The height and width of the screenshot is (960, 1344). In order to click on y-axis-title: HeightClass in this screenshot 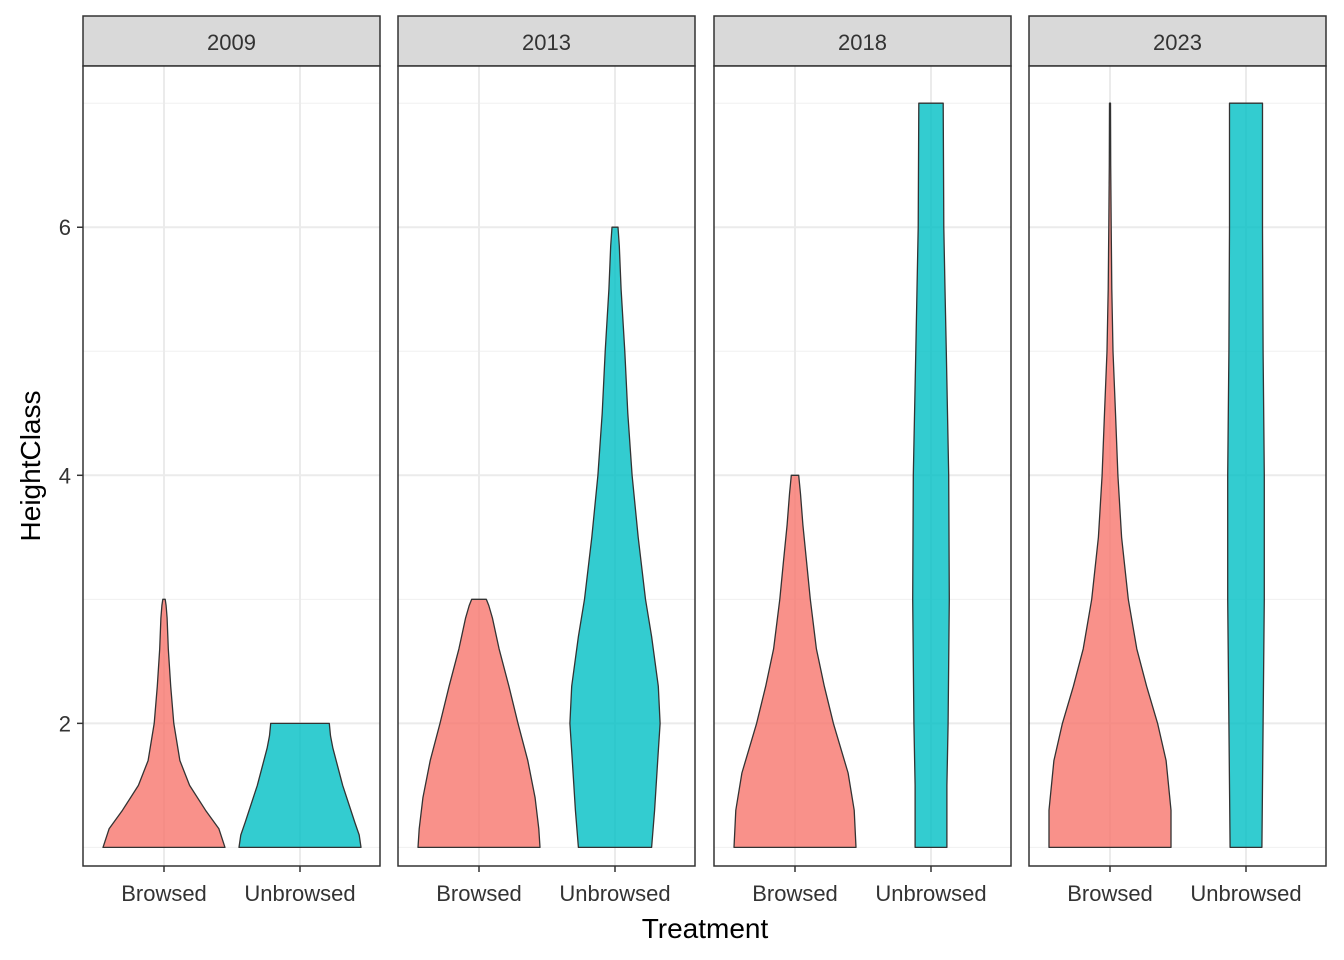, I will do `click(30, 466)`.